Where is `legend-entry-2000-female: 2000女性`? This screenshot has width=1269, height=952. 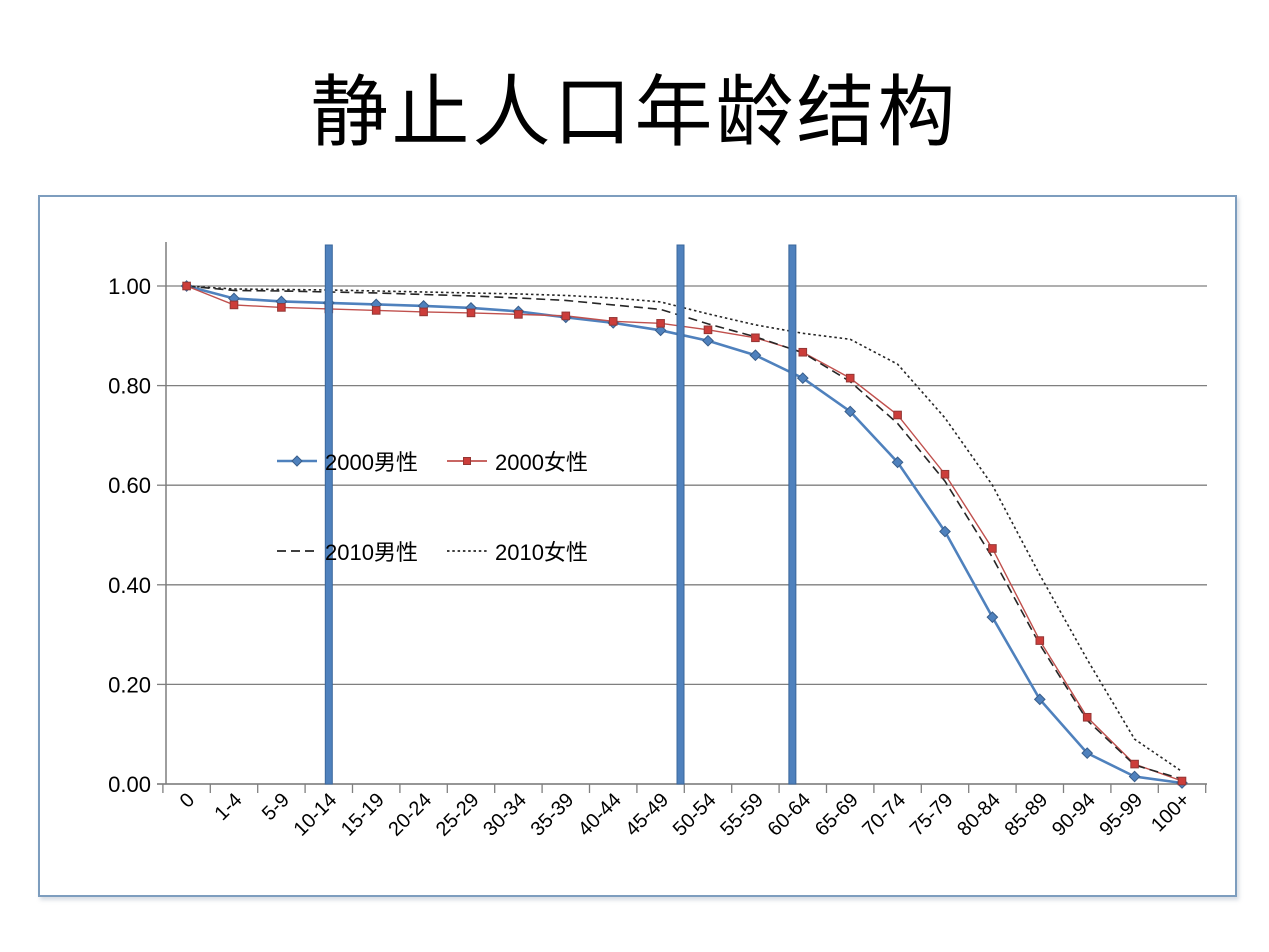
legend-entry-2000-female: 2000女性 is located at coordinates (517, 461).